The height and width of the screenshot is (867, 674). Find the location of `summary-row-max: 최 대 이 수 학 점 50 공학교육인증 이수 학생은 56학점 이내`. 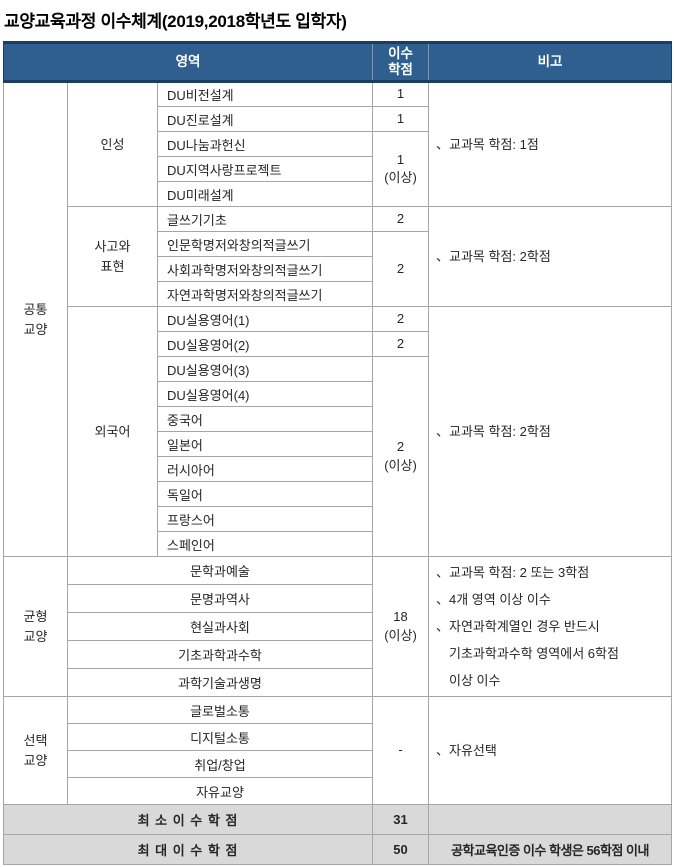

summary-row-max: 최 대 이 수 학 점 50 공학교육인증 이수 학생은 56학점 이내 is located at coordinates (337, 849).